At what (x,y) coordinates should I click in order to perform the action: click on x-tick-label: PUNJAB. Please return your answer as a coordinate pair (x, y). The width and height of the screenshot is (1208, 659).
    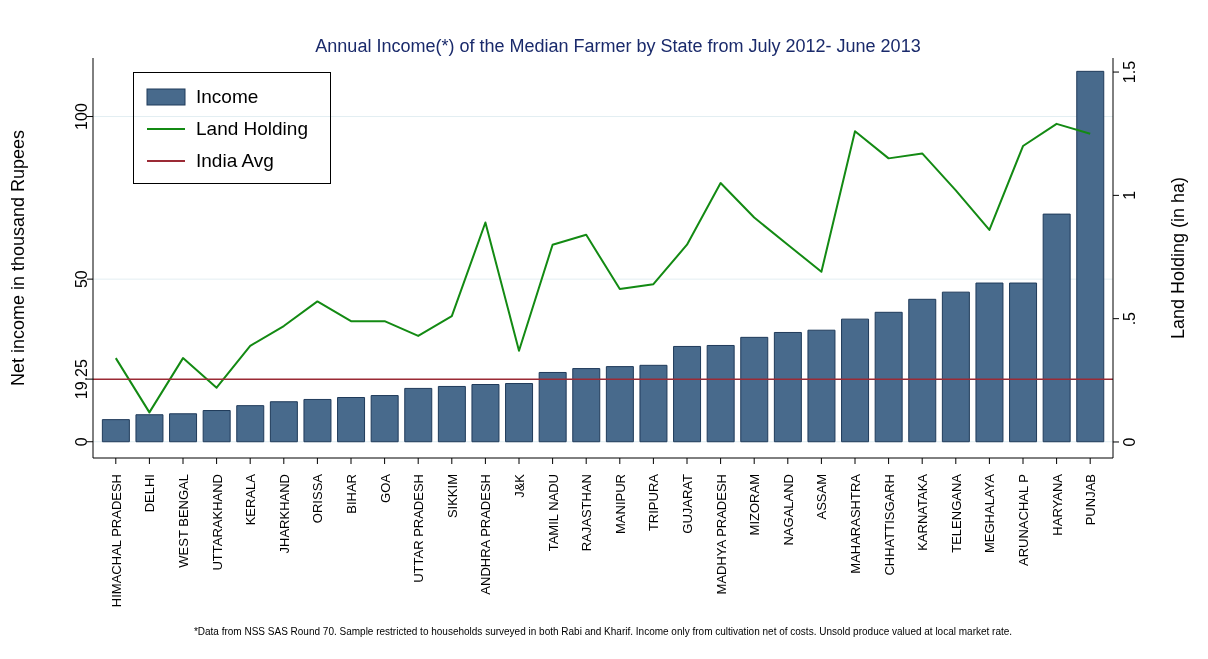
    Looking at the image, I should click on (1091, 500).